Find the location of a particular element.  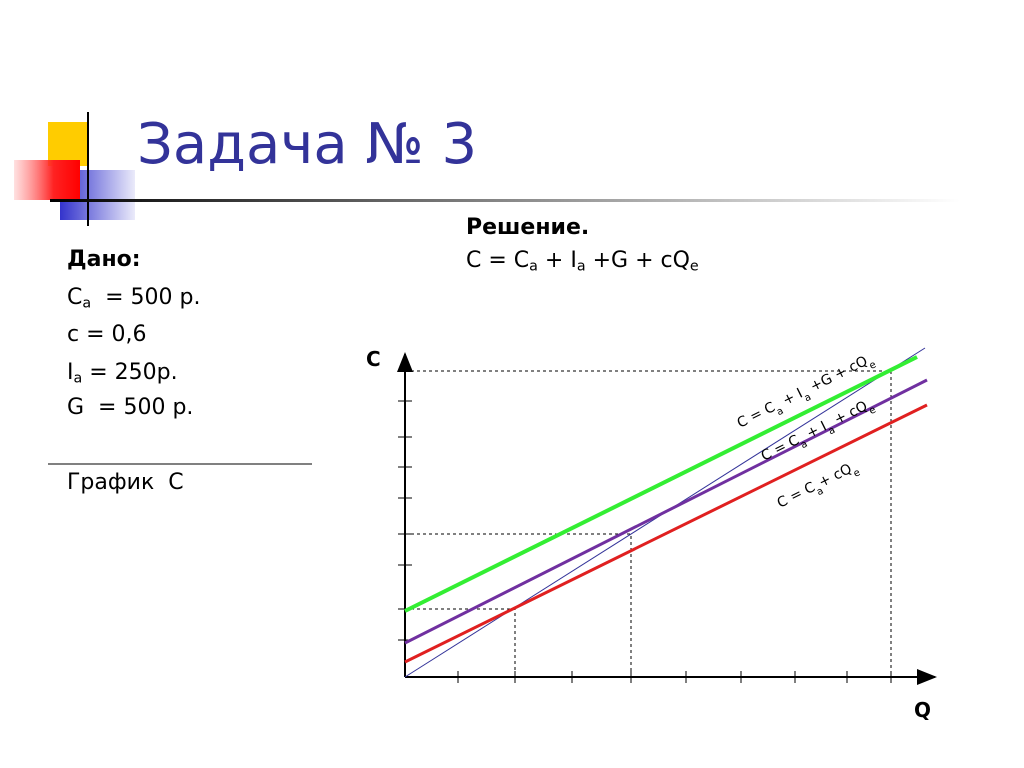

text-part: C is located at coordinates (75, 297).